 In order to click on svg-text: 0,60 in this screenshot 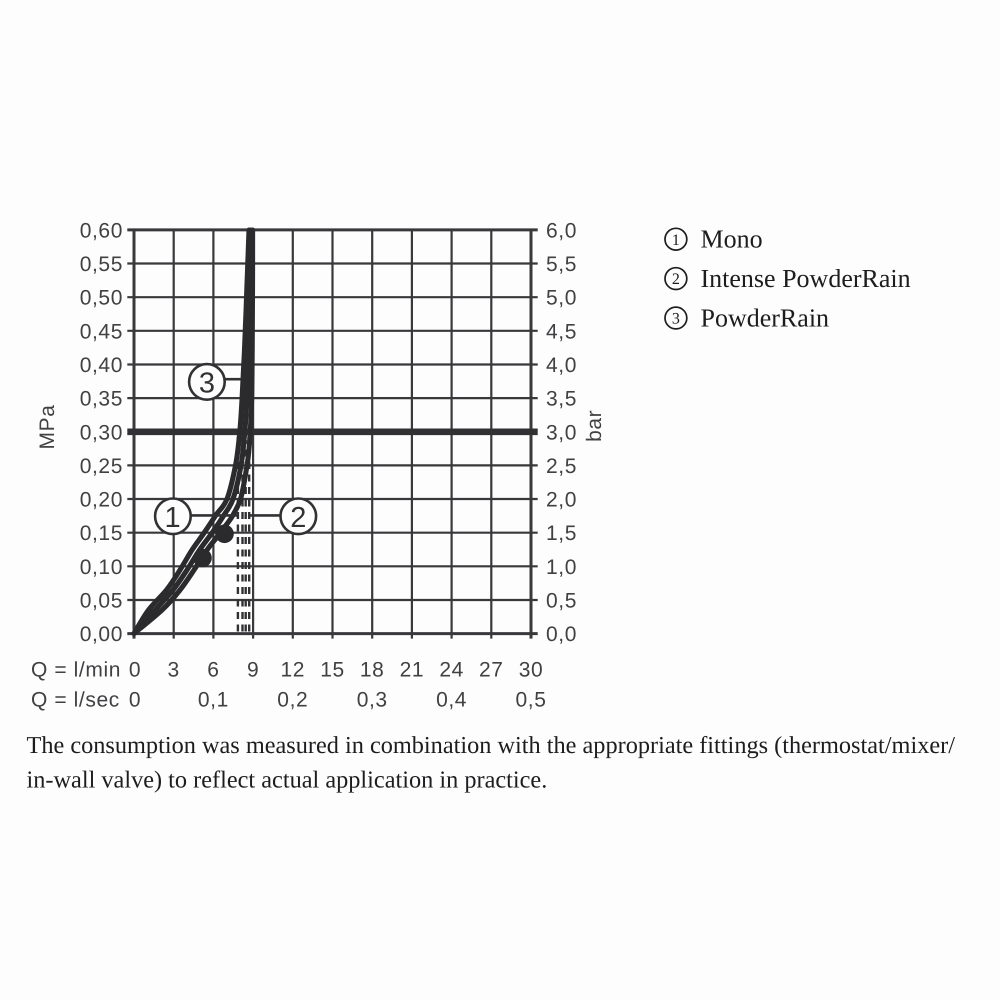, I will do `click(101, 230)`.